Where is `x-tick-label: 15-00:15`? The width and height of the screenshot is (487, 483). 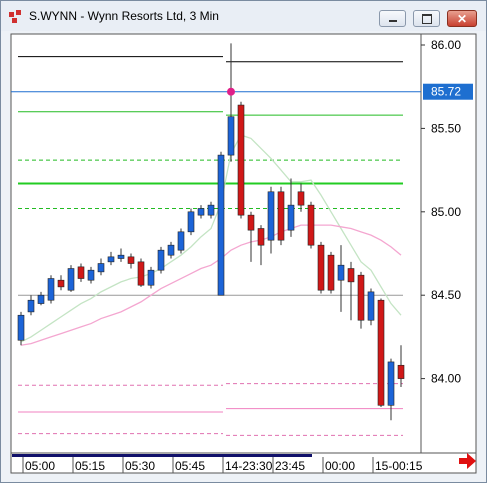 x-tick-label: 15-00:15 is located at coordinates (399, 466).